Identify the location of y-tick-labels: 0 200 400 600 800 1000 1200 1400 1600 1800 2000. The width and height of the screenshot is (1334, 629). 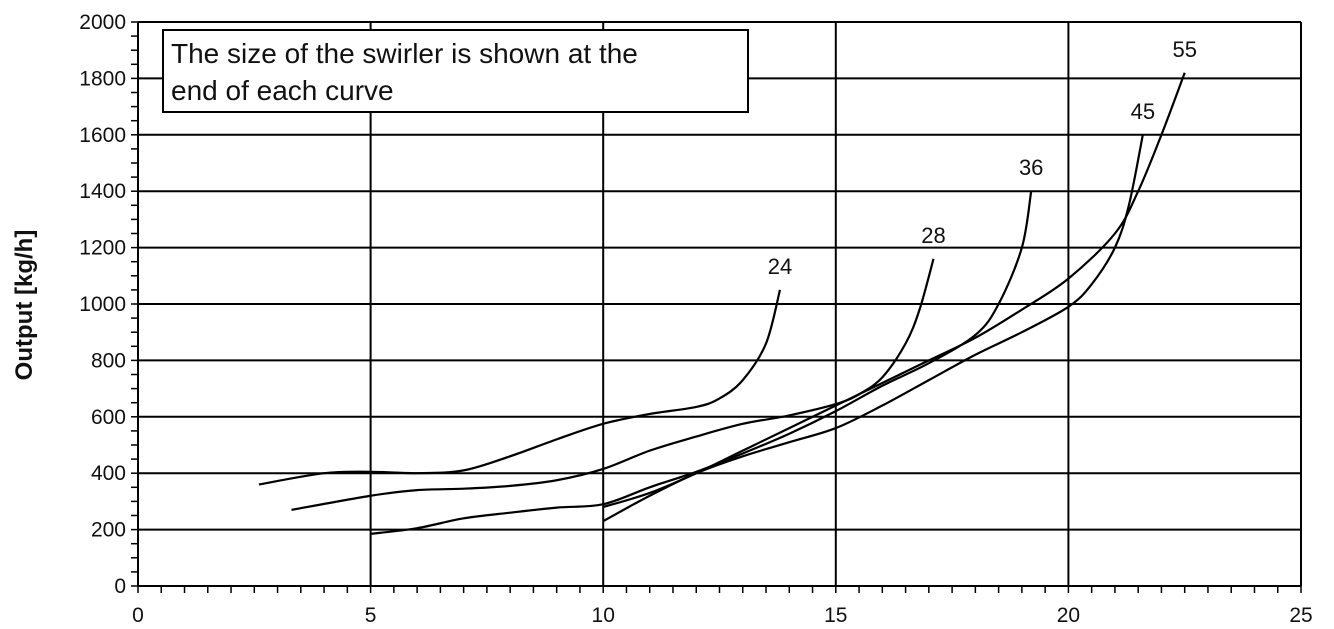
(102, 304).